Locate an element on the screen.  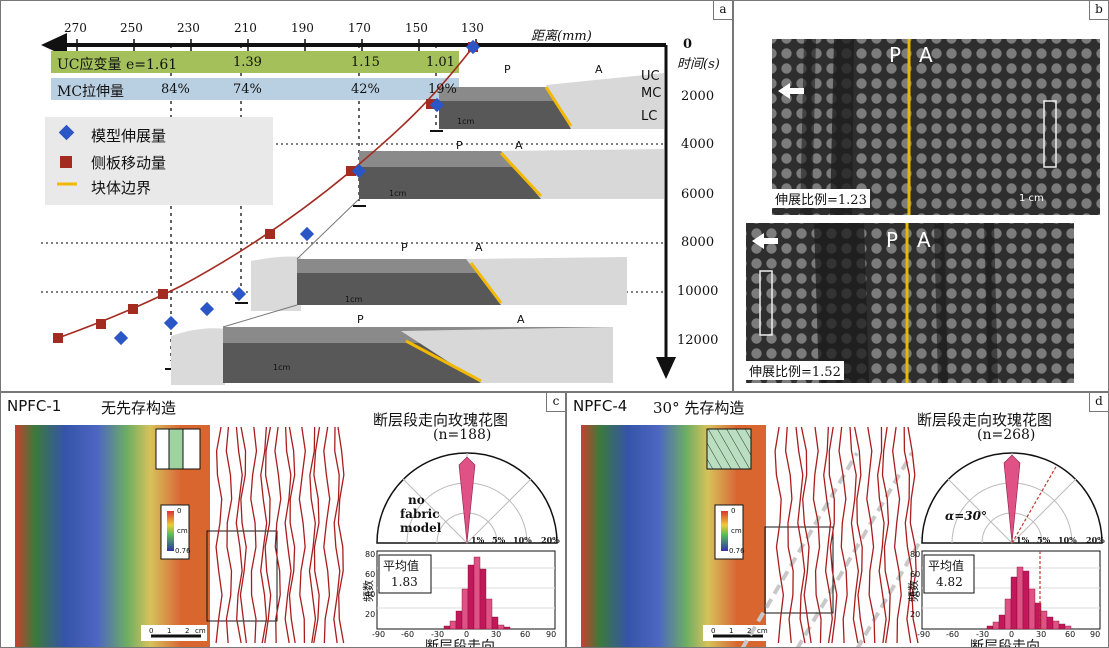
layer-label-uc: UC is located at coordinates (650, 76).